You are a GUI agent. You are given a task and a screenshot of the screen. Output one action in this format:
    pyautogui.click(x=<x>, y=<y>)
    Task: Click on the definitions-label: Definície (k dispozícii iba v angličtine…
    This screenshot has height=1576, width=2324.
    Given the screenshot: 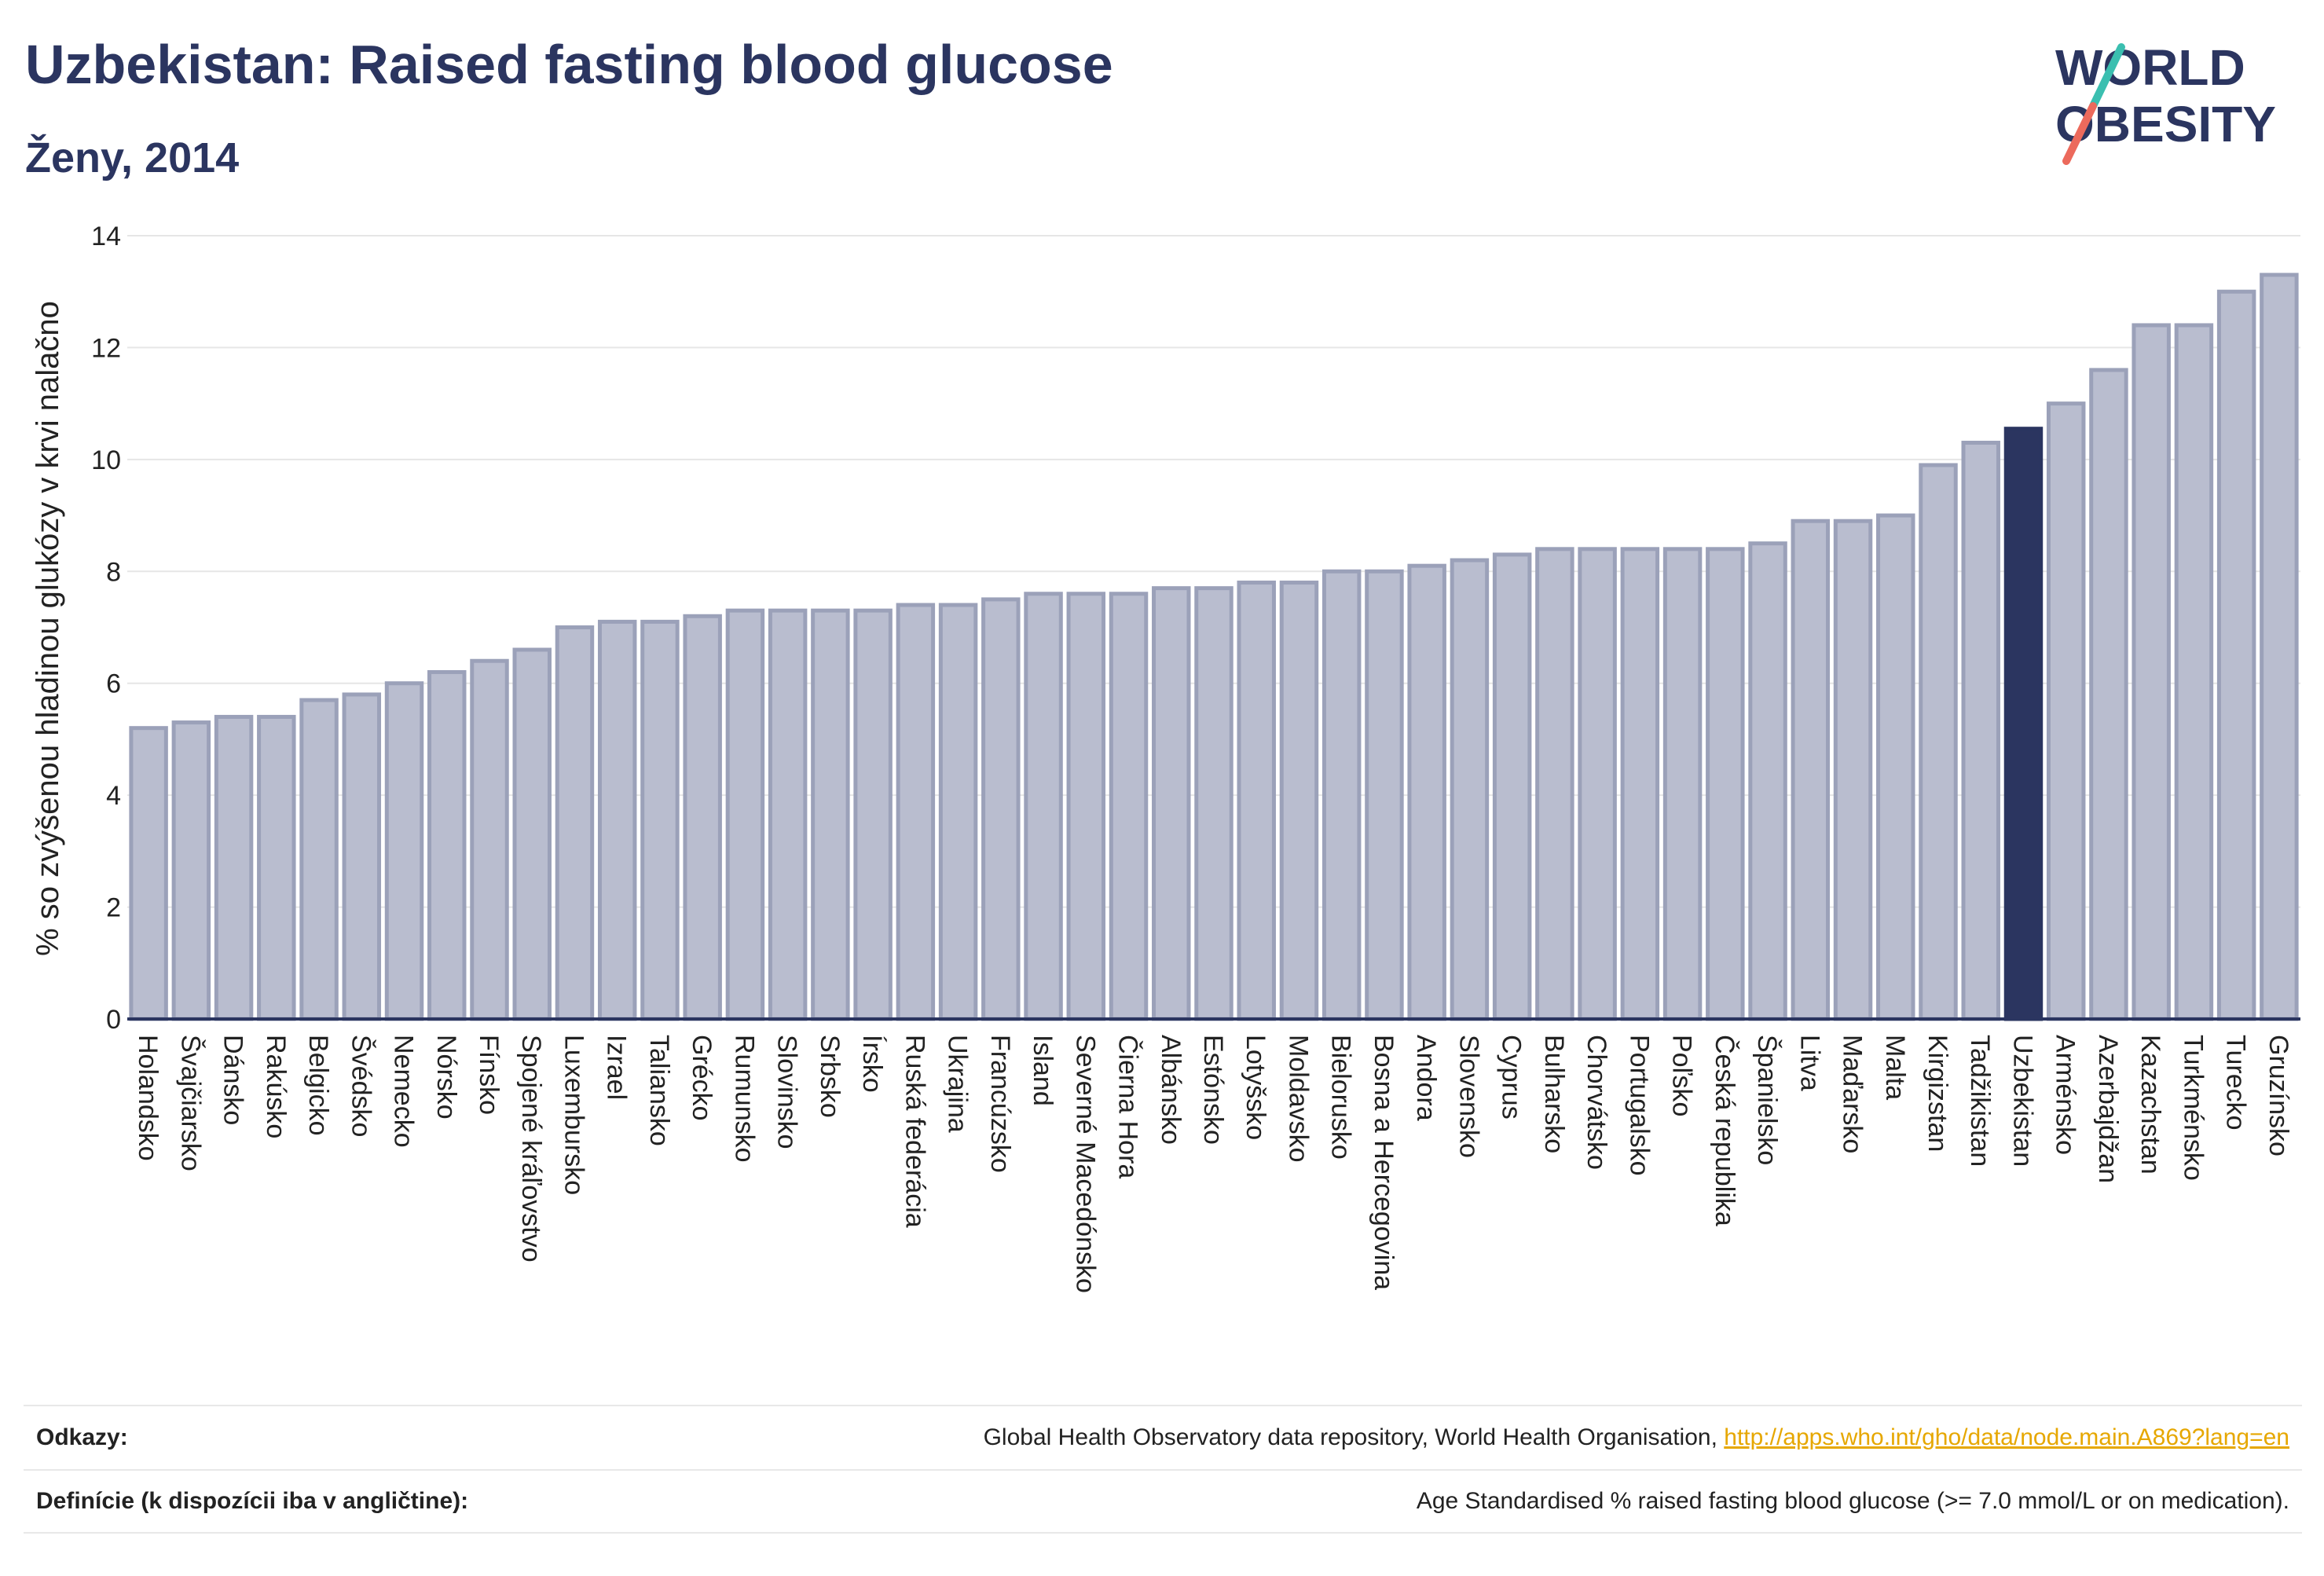 What is the action you would take?
    pyautogui.click(x=252, y=1501)
    